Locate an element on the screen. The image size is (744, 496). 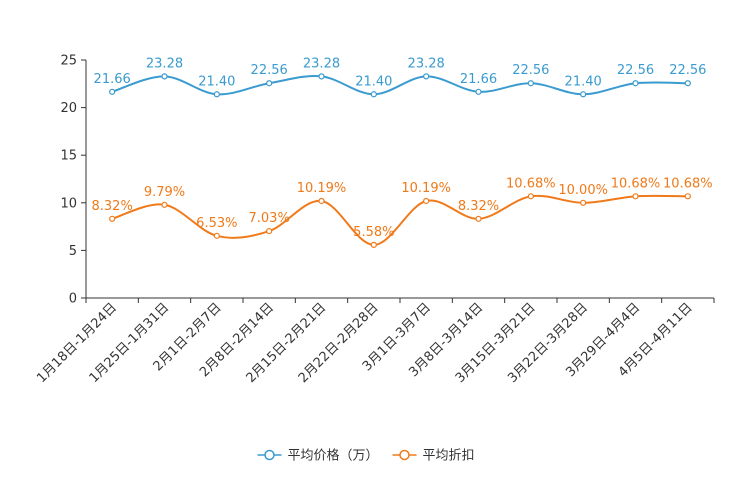
y-tick-label: 15 is located at coordinates (68, 156).